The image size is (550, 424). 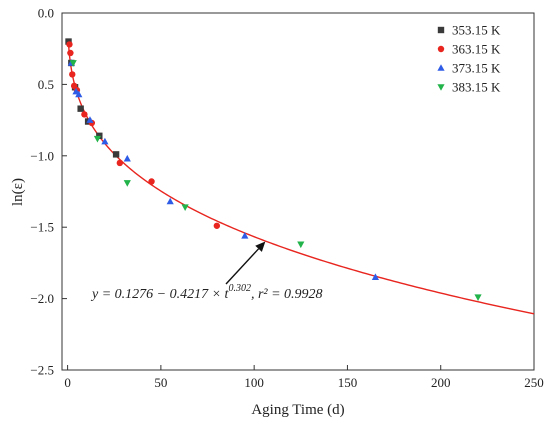 What do you see at coordinates (42, 227) in the screenshot?
I see `y-tick-label: −1.5` at bounding box center [42, 227].